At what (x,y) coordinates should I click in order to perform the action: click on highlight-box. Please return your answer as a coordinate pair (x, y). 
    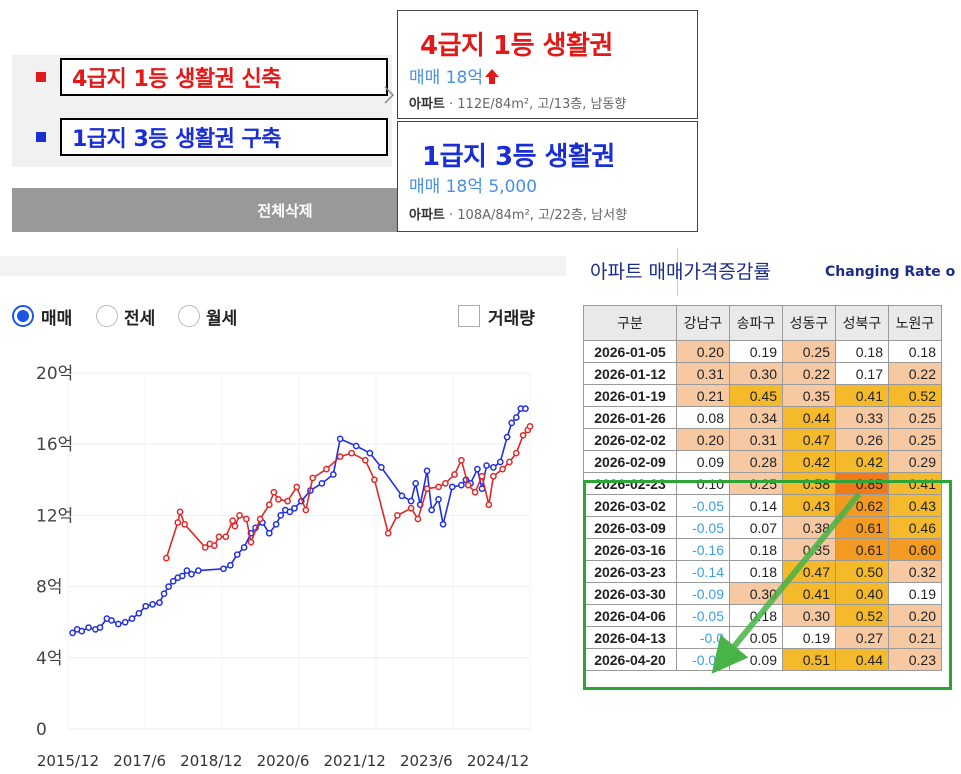
    Looking at the image, I should click on (767, 585).